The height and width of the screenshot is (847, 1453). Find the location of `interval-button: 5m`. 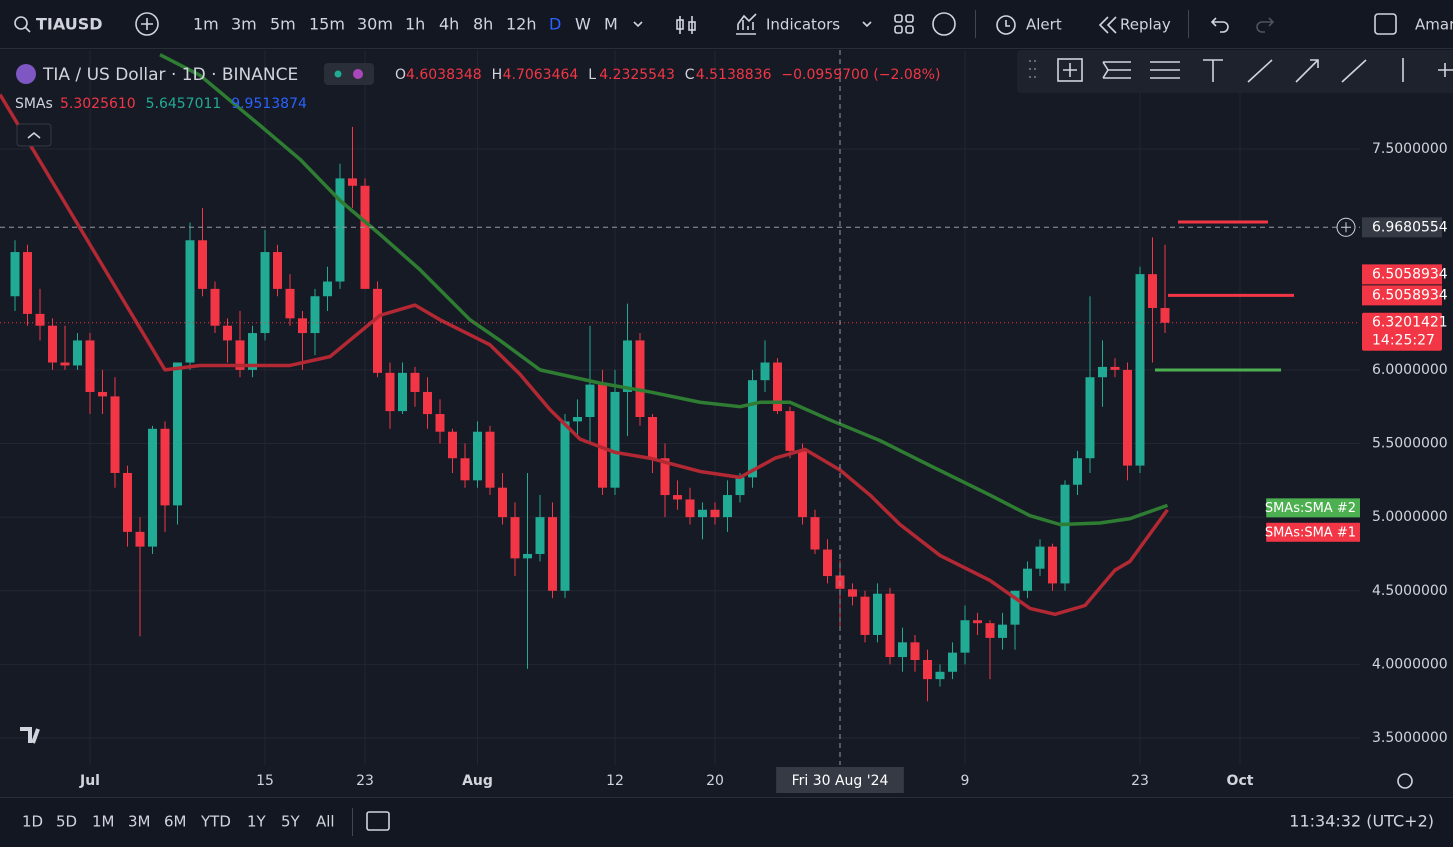

interval-button: 5m is located at coordinates (283, 24).